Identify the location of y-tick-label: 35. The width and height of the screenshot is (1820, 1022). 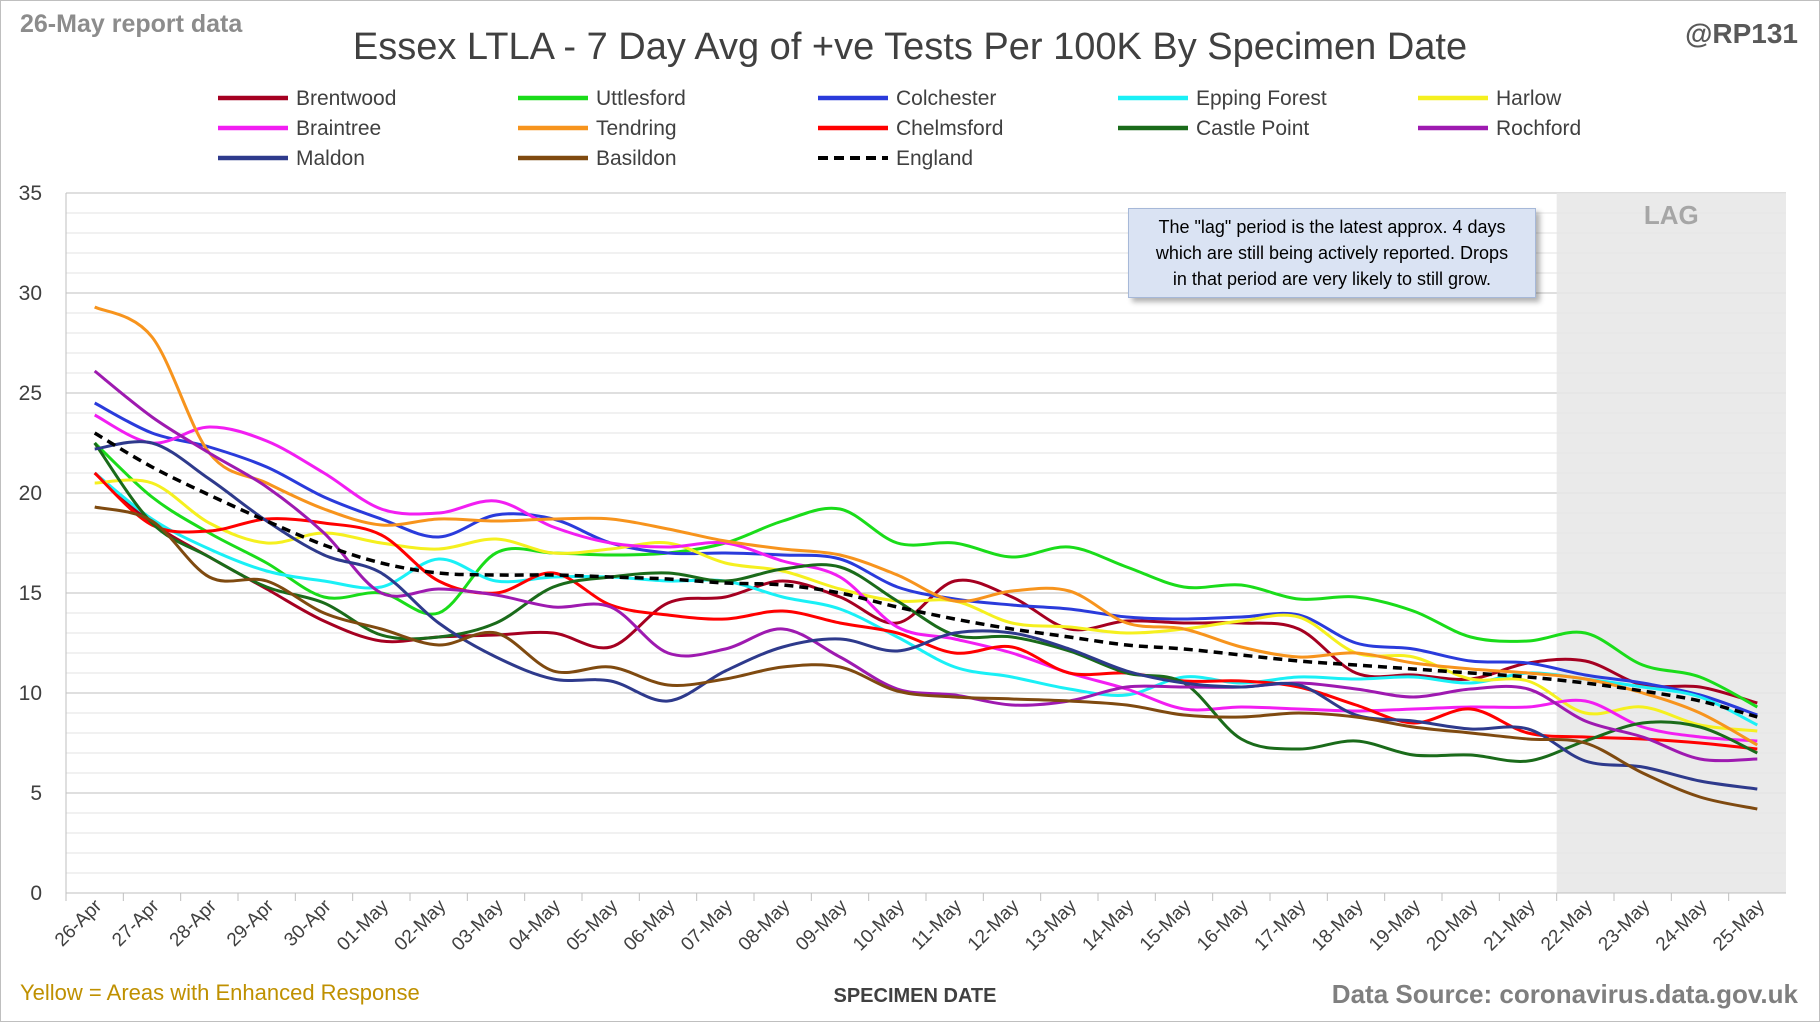
(30, 193).